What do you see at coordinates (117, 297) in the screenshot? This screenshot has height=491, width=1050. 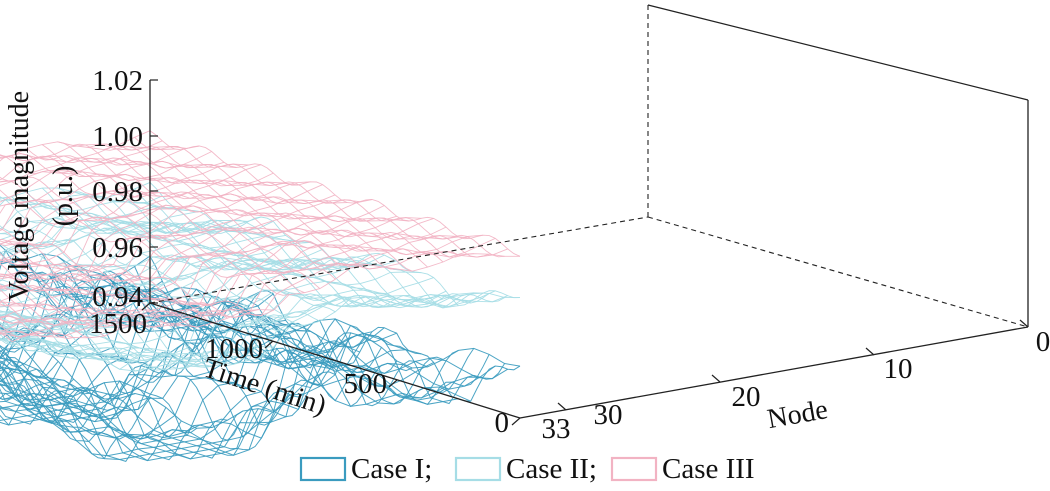 I see `z-tick-label: 0.94` at bounding box center [117, 297].